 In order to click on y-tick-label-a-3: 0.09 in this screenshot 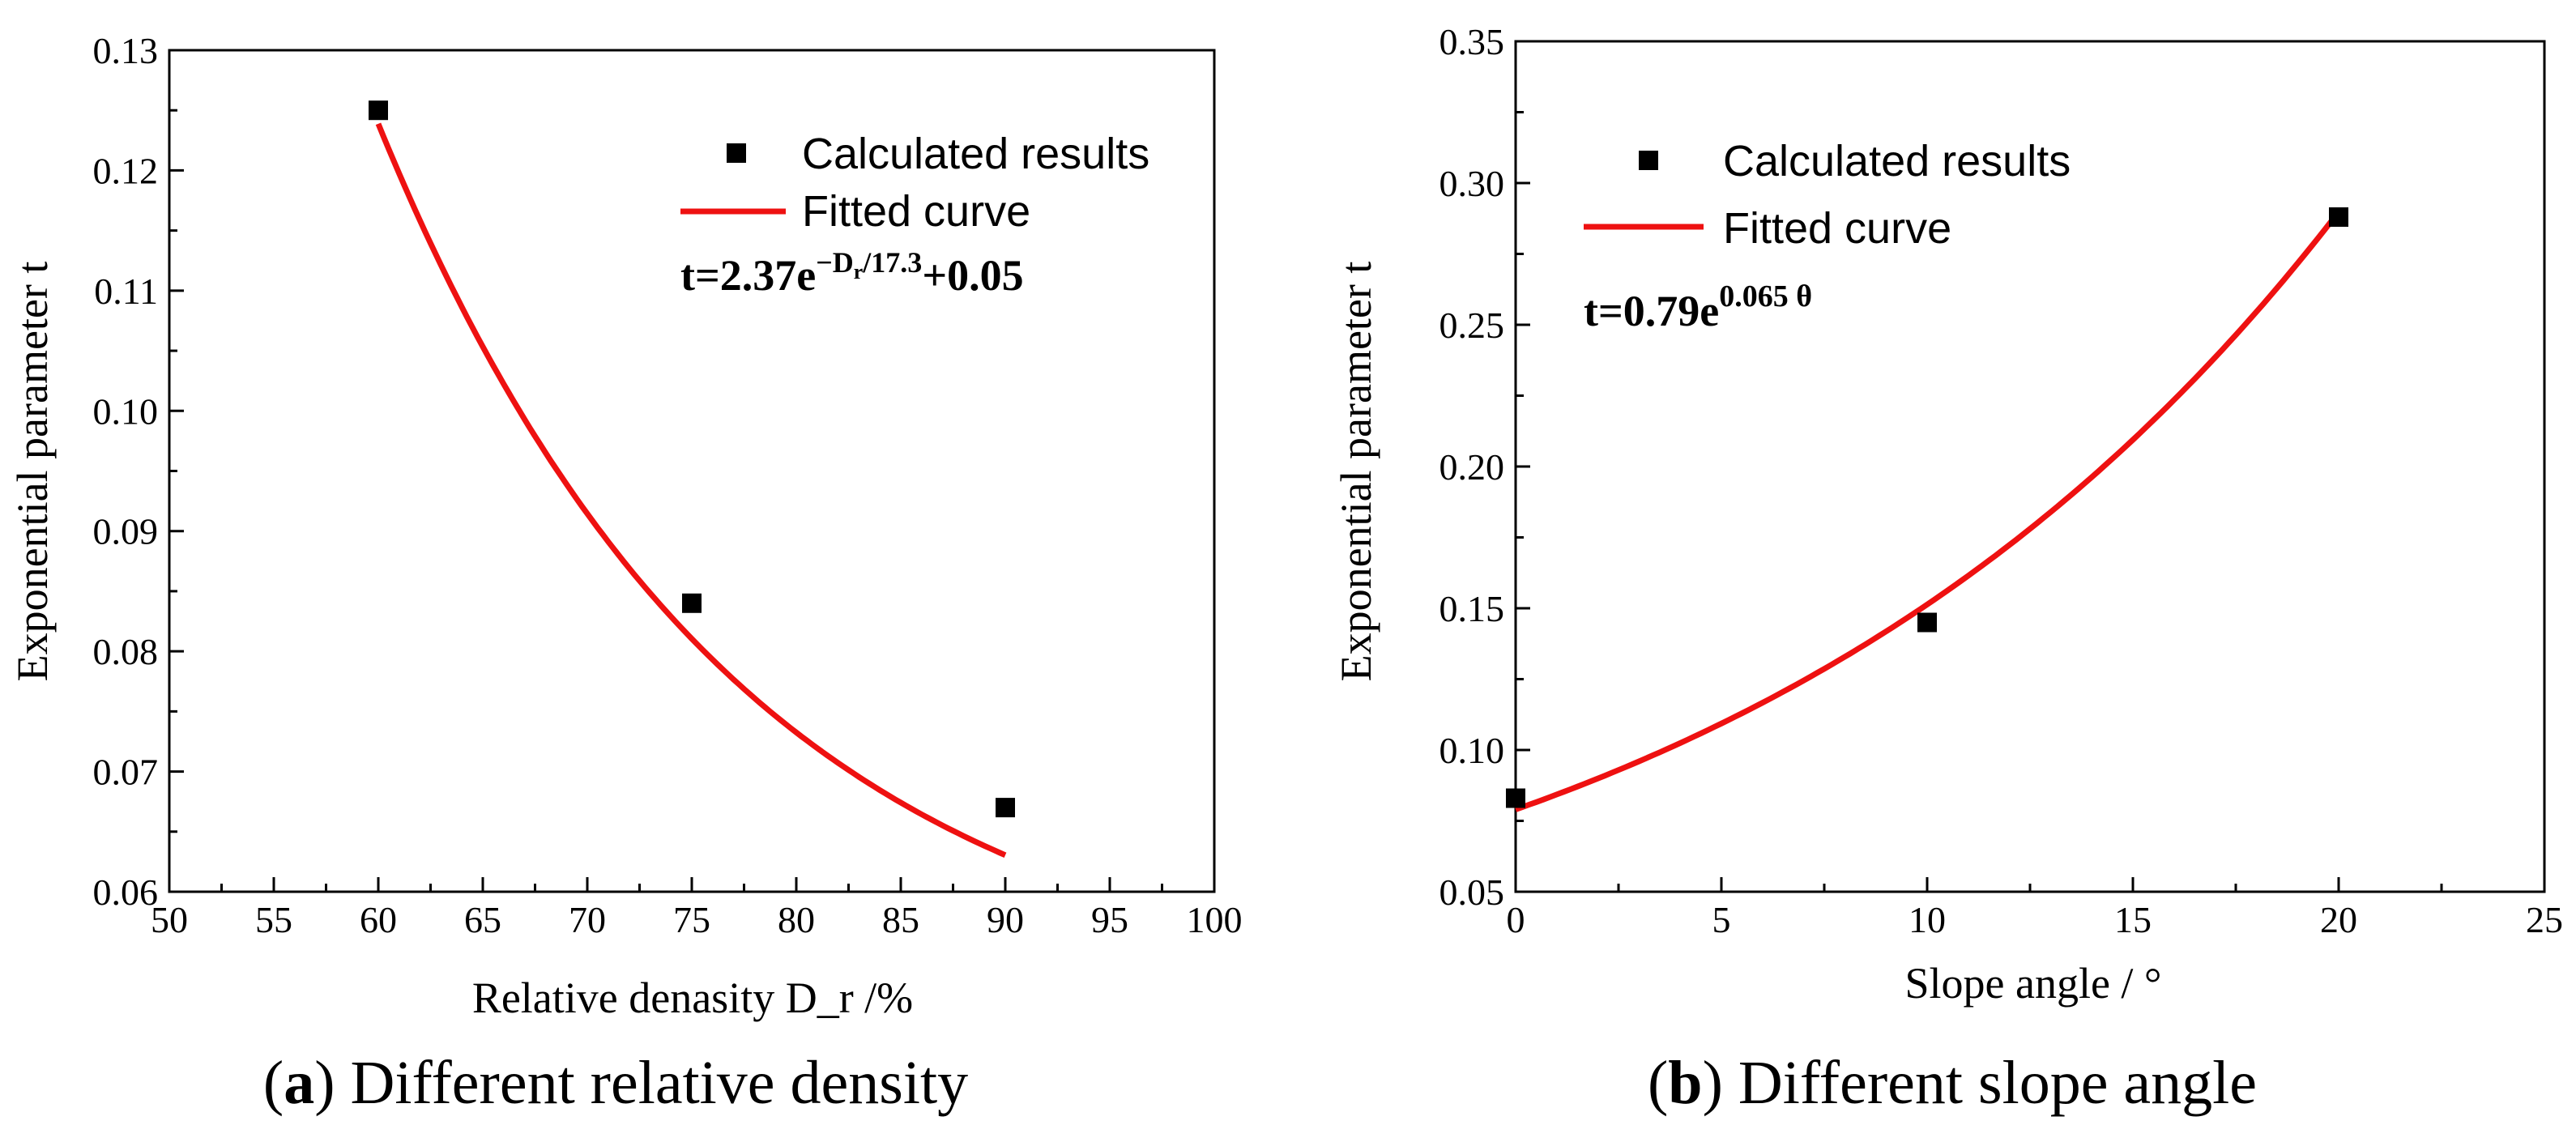, I will do `click(126, 531)`.